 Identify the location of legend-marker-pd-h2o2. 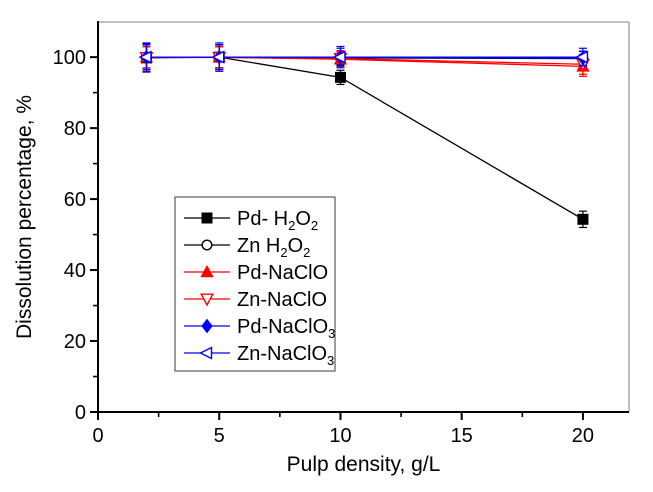
(207, 218).